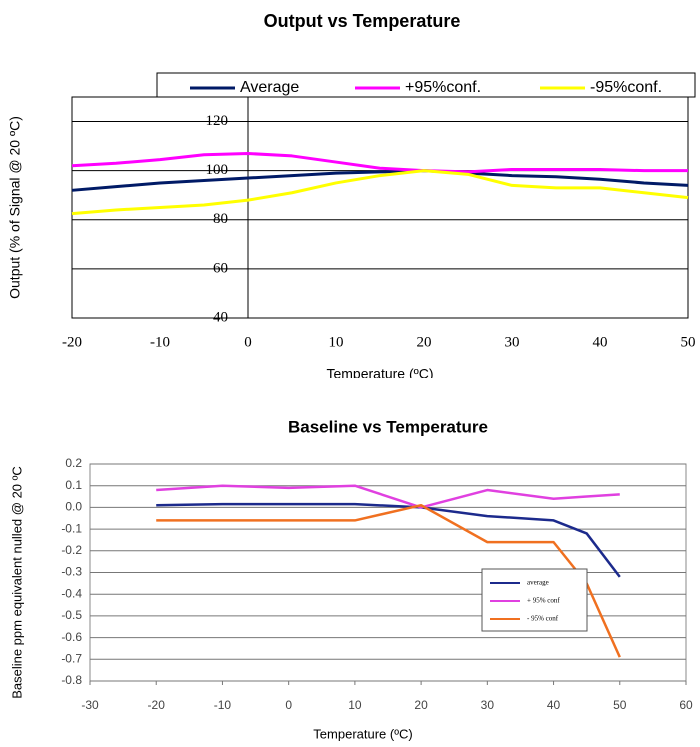 The height and width of the screenshot is (747, 700). What do you see at coordinates (388, 426) in the screenshot?
I see `chart-title: Baseline vs Temperature` at bounding box center [388, 426].